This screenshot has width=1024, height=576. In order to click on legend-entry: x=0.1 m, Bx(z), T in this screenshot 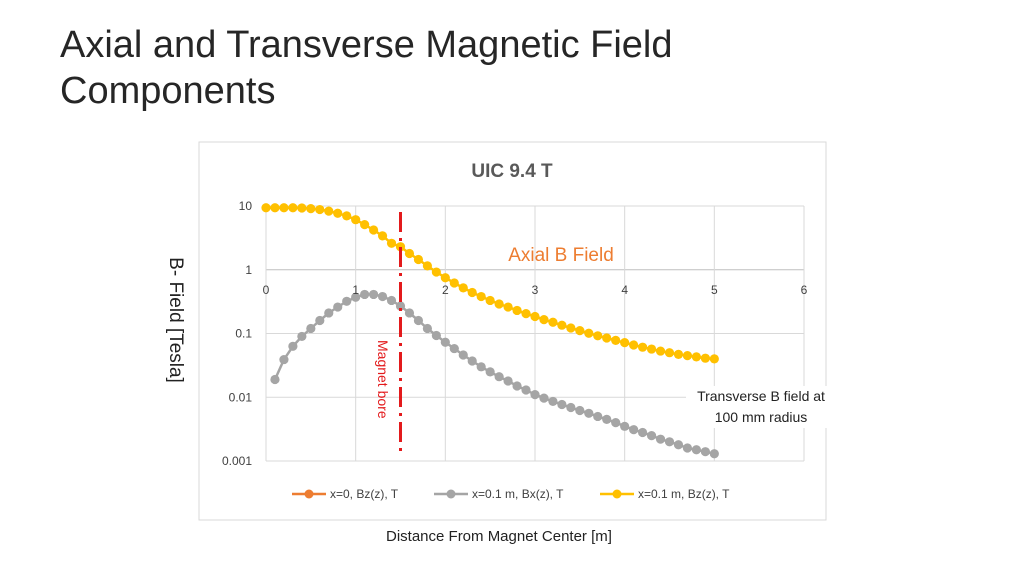, I will do `click(518, 494)`.